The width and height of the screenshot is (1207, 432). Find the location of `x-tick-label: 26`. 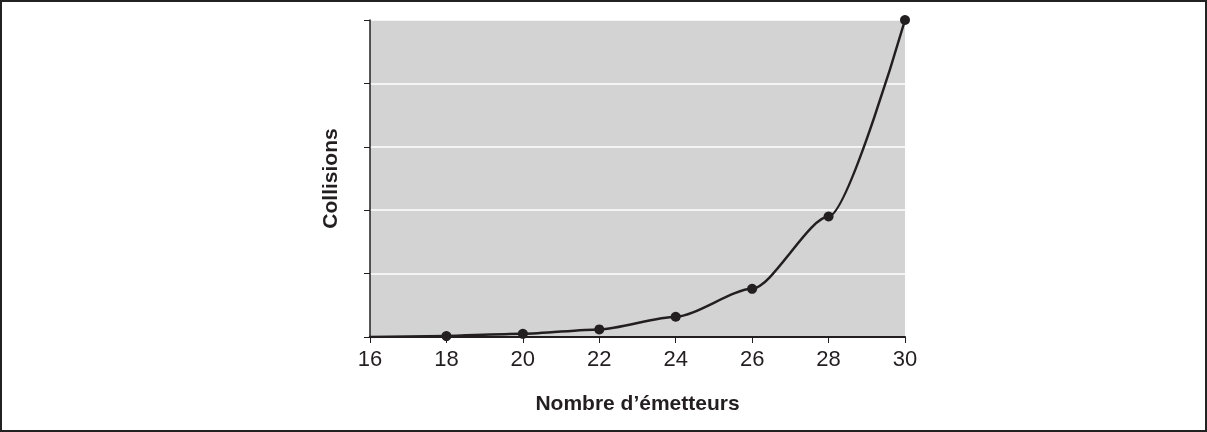

x-tick-label: 26 is located at coordinates (752, 358).